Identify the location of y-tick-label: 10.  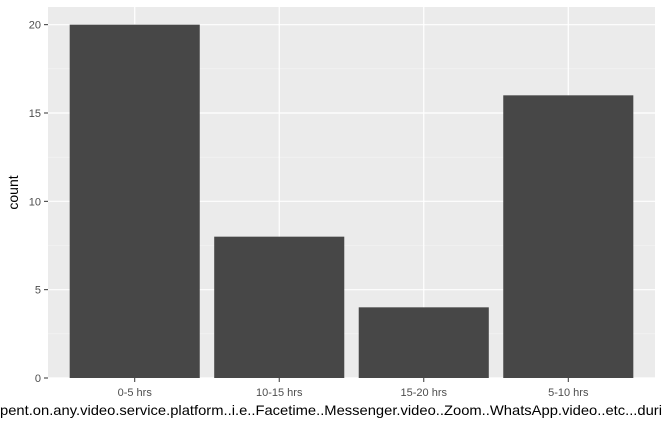
(35, 202).